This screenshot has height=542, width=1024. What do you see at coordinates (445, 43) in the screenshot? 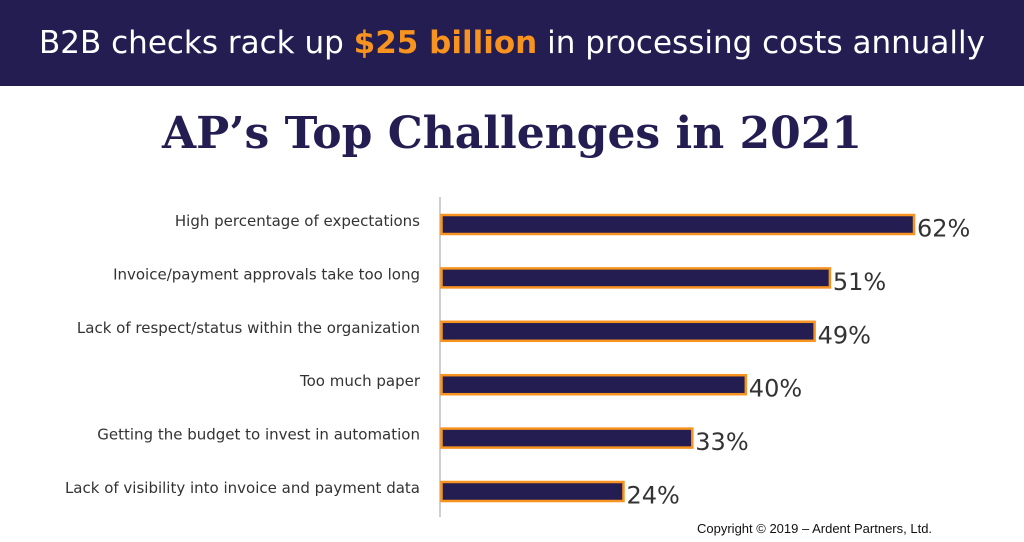
I see `banner-highlight: $25 billion` at bounding box center [445, 43].